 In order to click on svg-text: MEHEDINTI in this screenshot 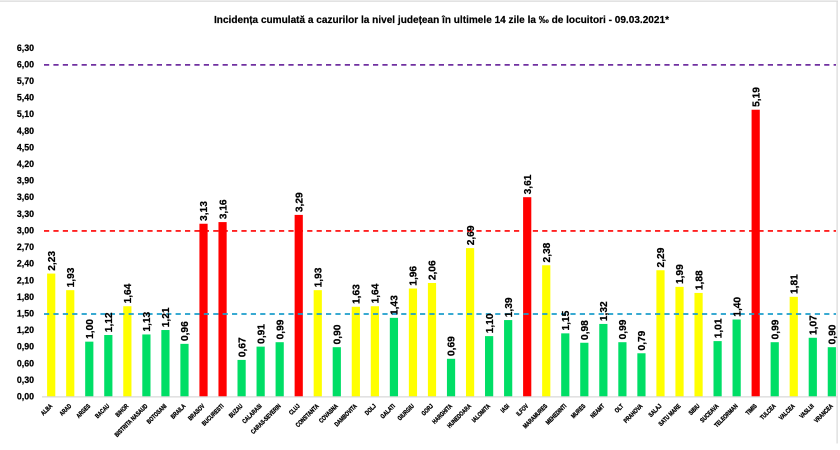, I will do `click(557, 415)`.